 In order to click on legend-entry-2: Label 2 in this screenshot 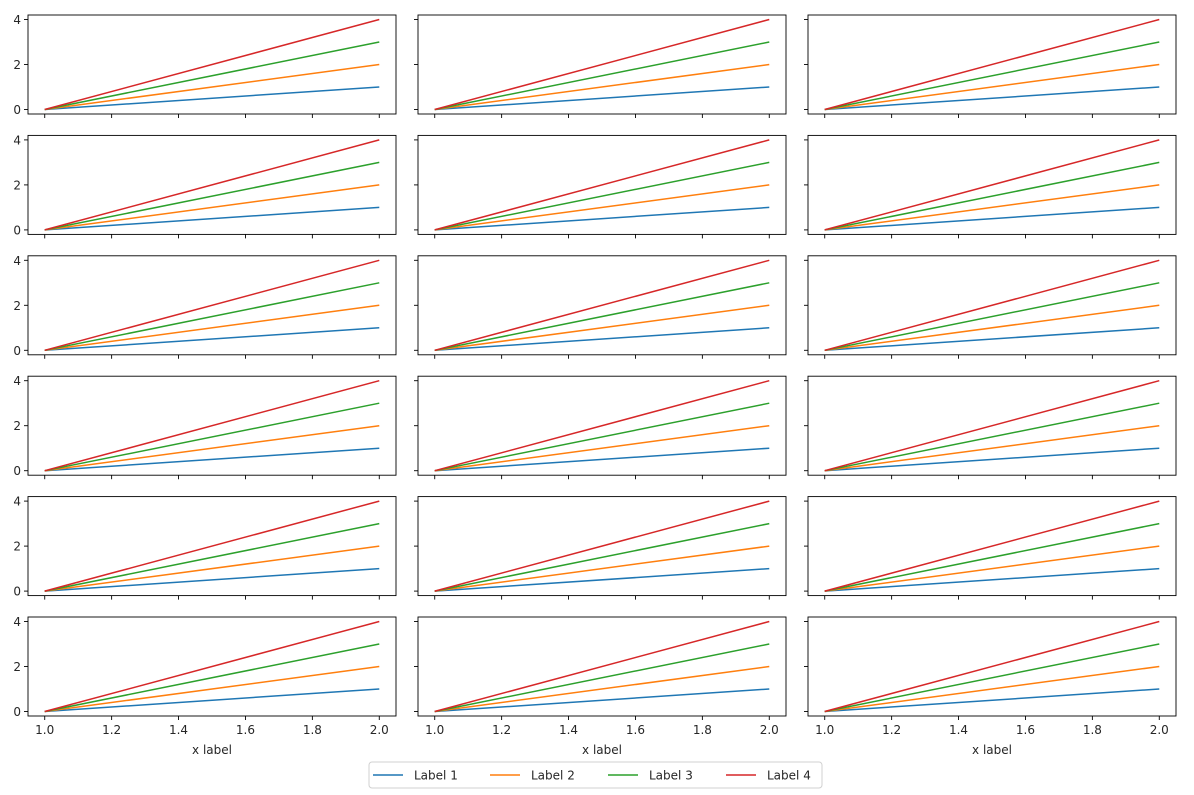, I will do `click(532, 776)`.